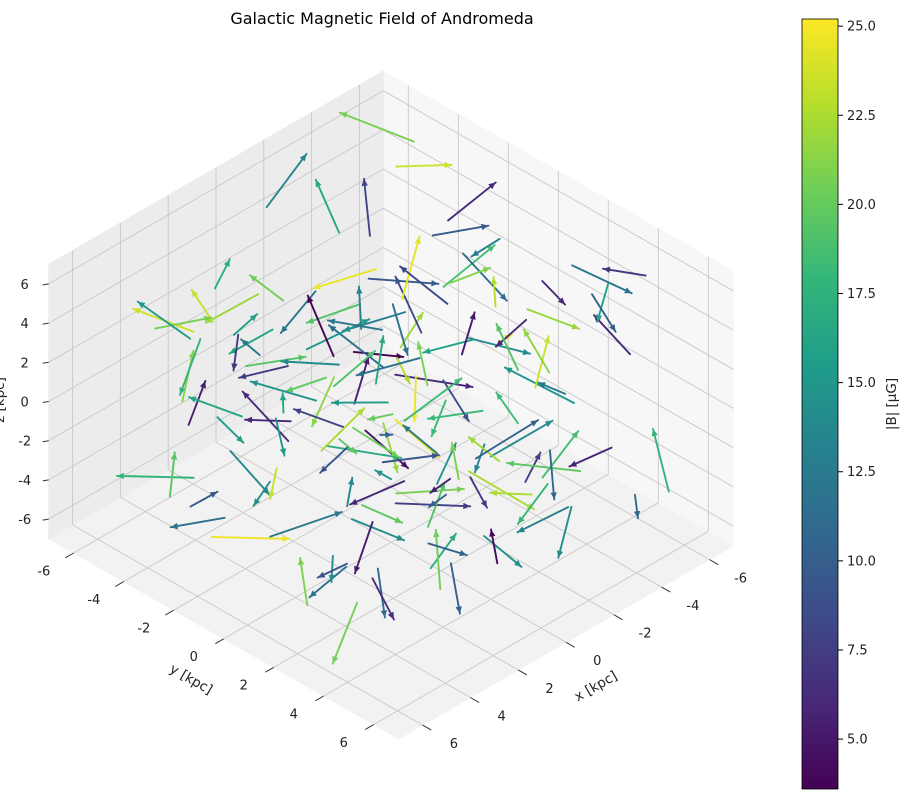 The height and width of the screenshot is (799, 909). I want to click on colorbar-tick-label: 25.0, so click(861, 27).